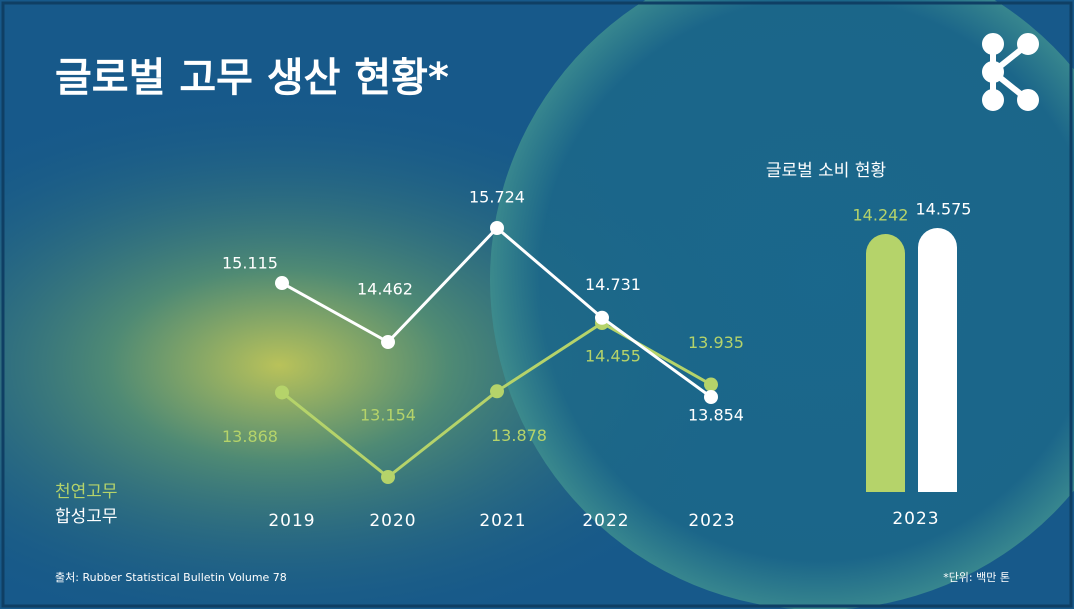 The image size is (1074, 609). I want to click on legend-entry: 천연고무, so click(86, 492).